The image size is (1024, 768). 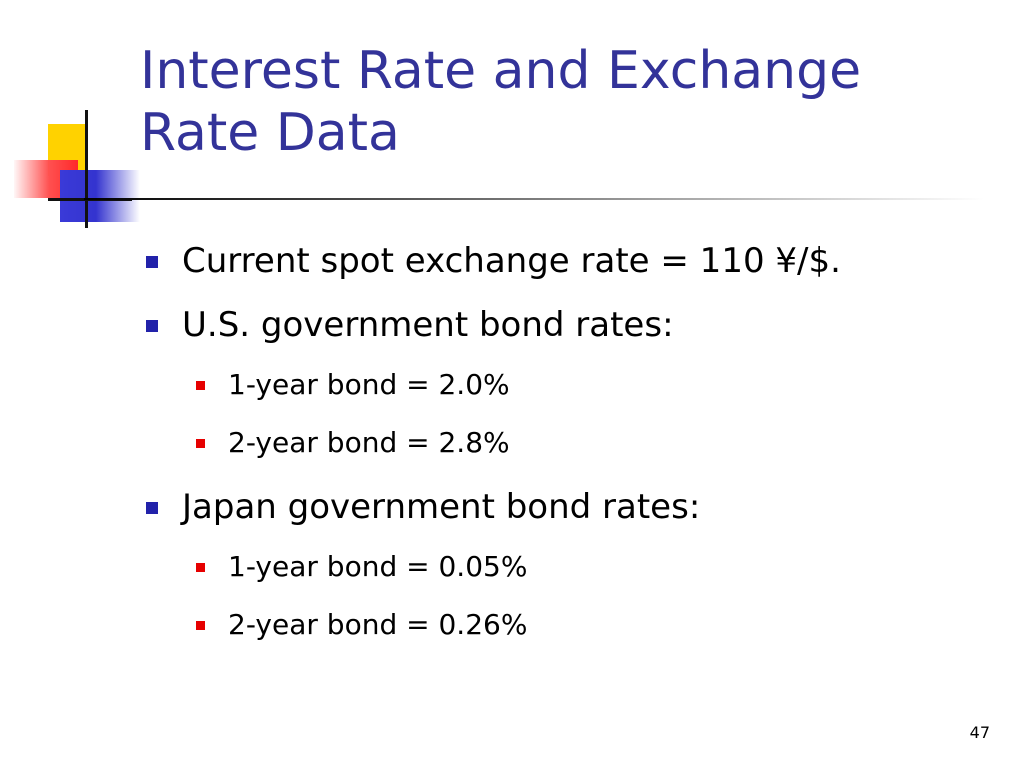 I want to click on sub-bullet-us-1yr: 1-year bond = 2.0%, so click(x=570, y=385).